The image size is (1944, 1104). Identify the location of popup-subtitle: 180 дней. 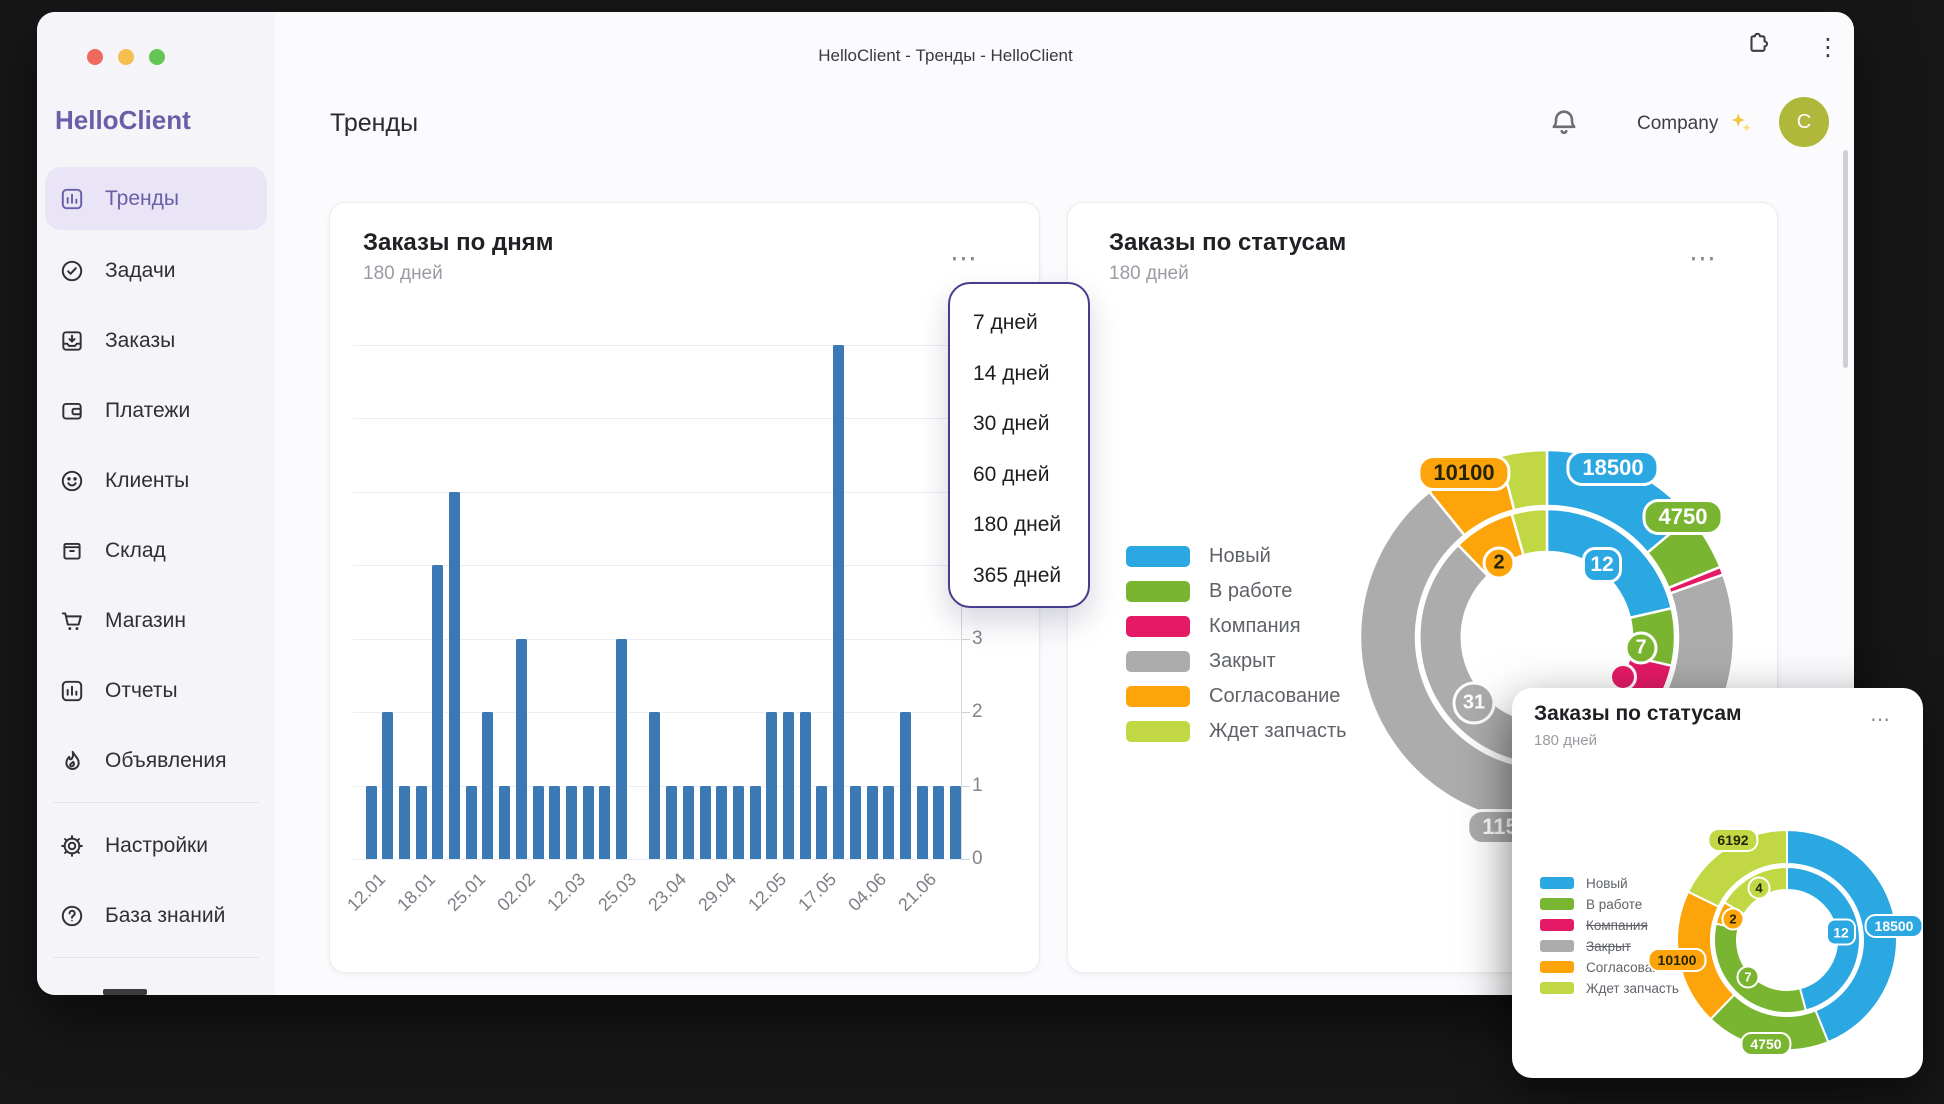
(1565, 740).